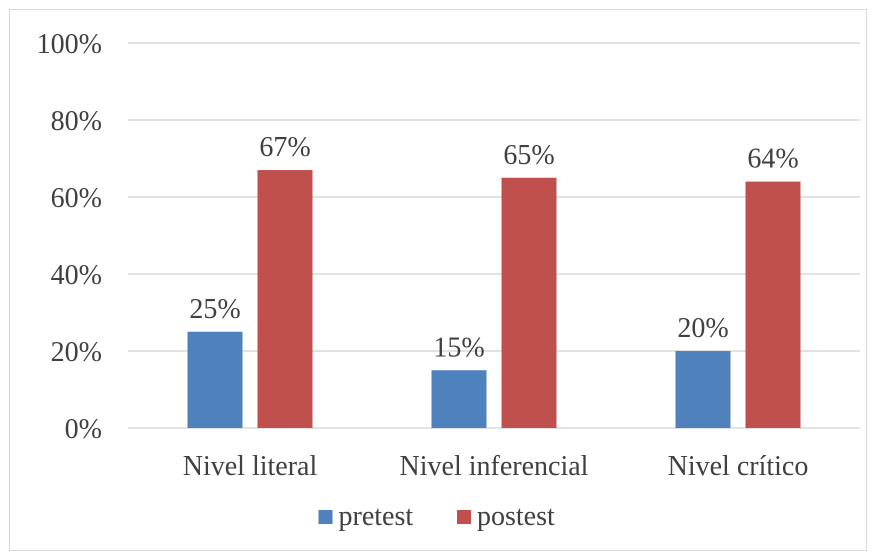 This screenshot has width=876, height=560. Describe the element at coordinates (284, 147) in the screenshot. I see `data-label: 67%` at that location.